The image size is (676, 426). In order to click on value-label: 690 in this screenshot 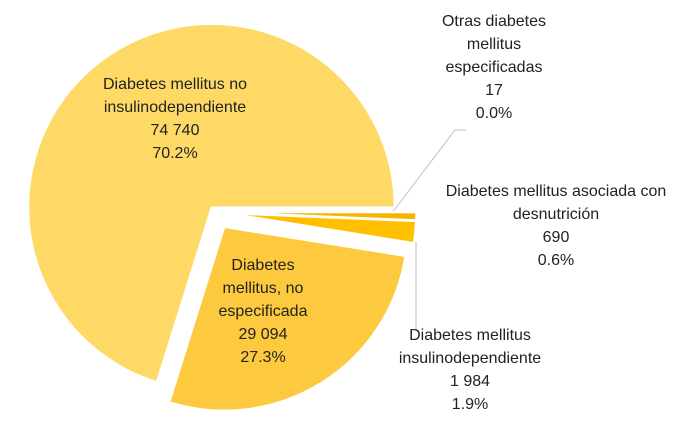, I will do `click(556, 237)`.